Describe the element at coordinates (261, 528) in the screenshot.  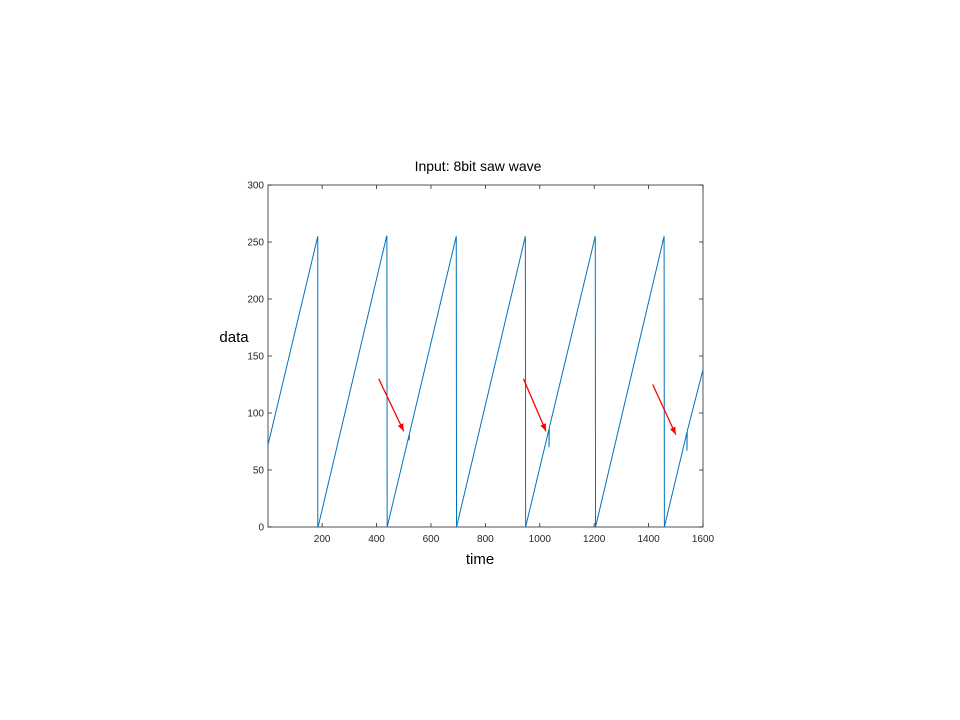
I see `y-tick-label: 0` at that location.